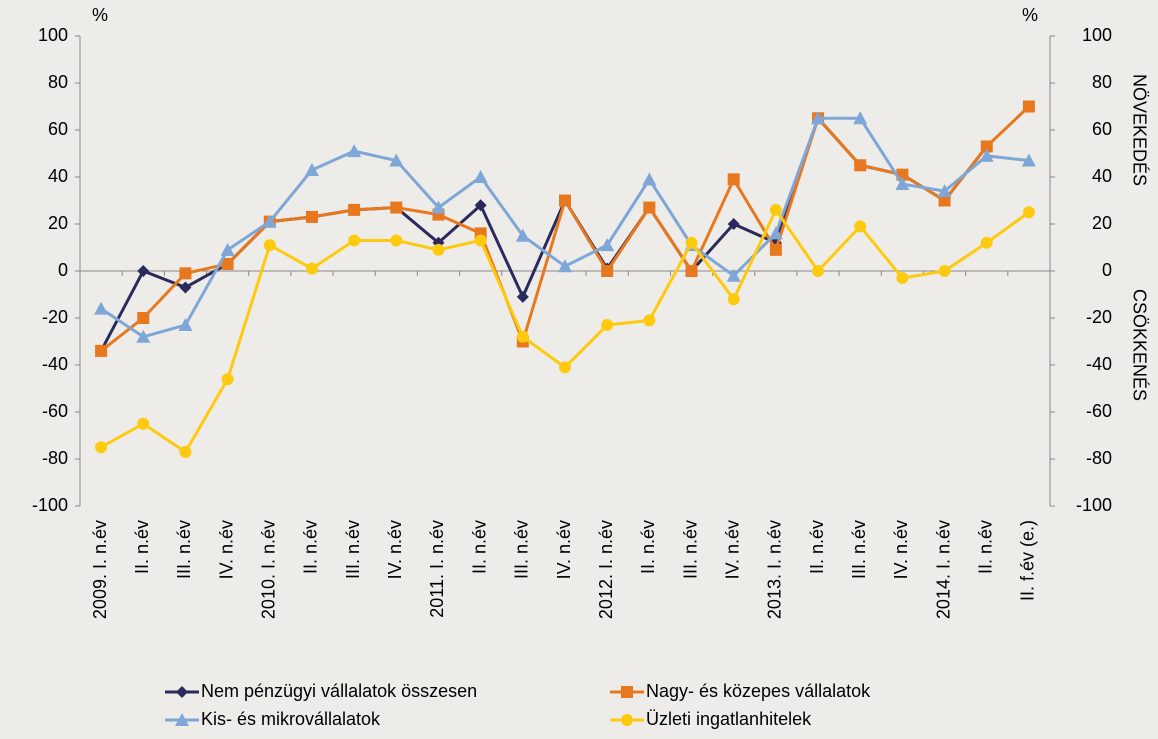 This screenshot has width=1158, height=739. Describe the element at coordinates (1099, 411) in the screenshot. I see `y2-tick-label: -60` at that location.